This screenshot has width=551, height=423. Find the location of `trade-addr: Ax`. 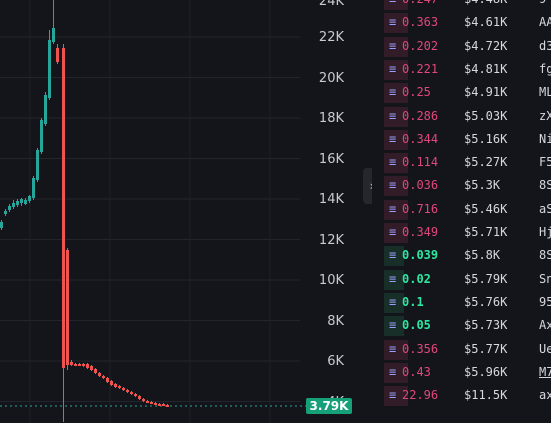

trade-addr: Ax is located at coordinates (545, 325).